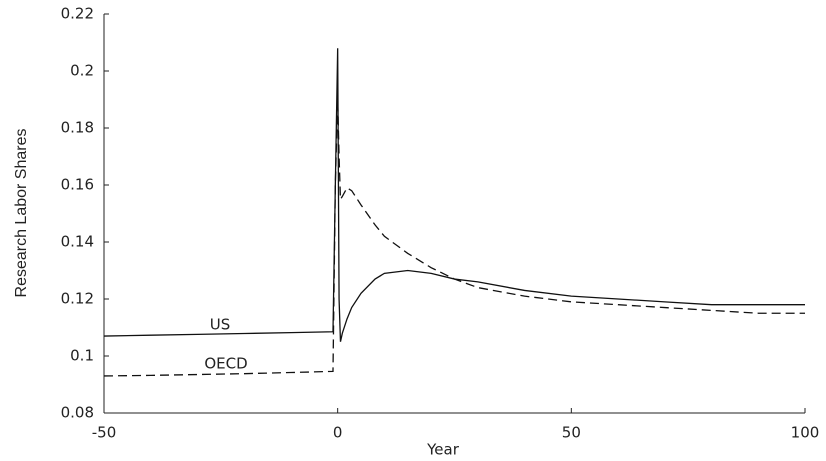 The height and width of the screenshot is (461, 826). Describe the element at coordinates (77, 413) in the screenshot. I see `y-tick-label: 0.08` at that location.